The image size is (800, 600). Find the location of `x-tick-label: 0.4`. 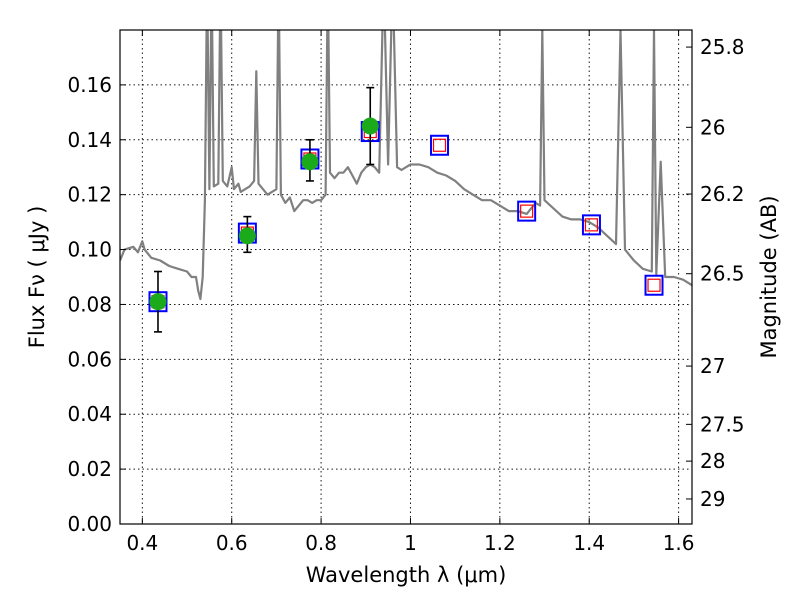

x-tick-label: 0.4 is located at coordinates (142, 543).